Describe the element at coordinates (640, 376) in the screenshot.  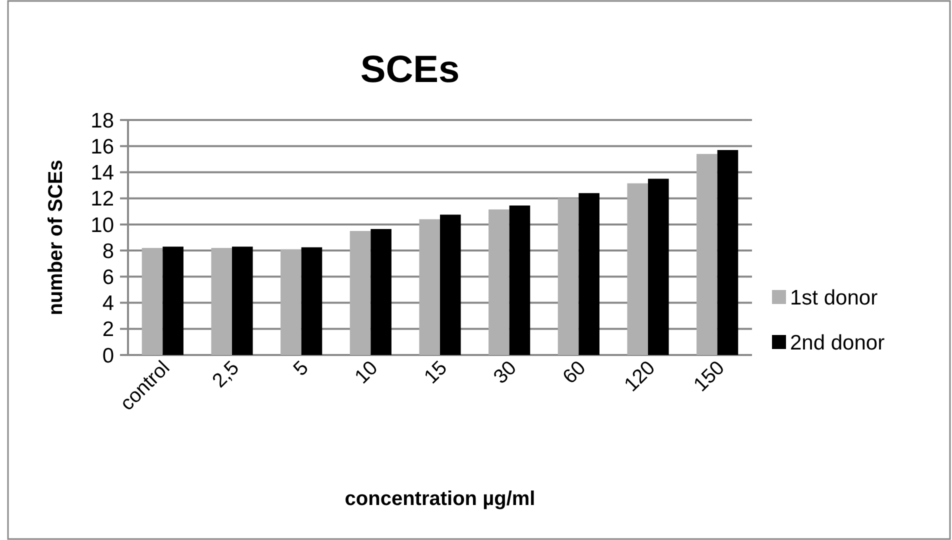
I see `x-tick-label: 120` at that location.